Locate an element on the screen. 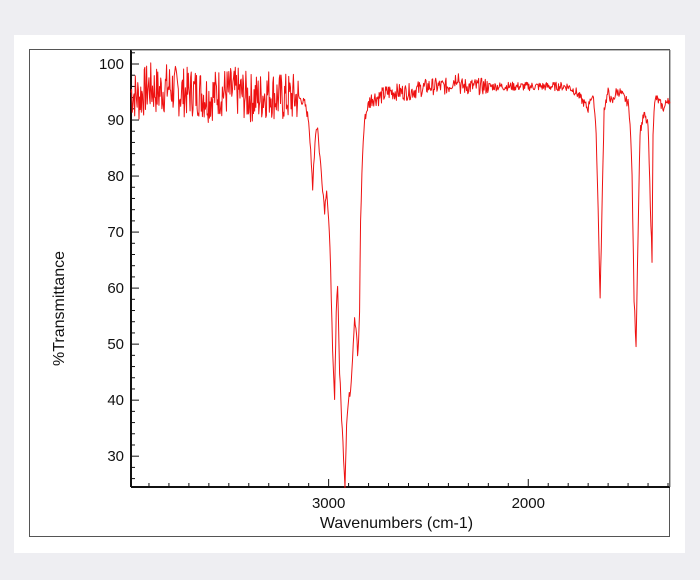  y-tick-label: 90 is located at coordinates (115, 120).